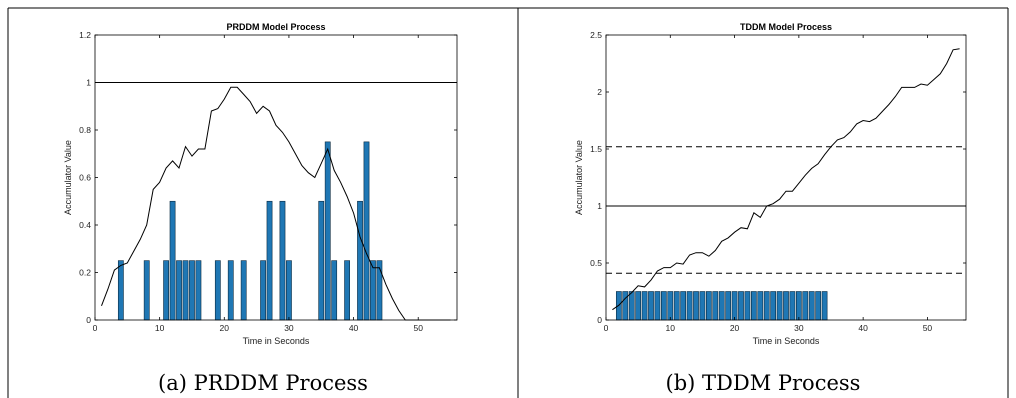  I want to click on y-tick-label-3: 1.5, so click(596, 149).